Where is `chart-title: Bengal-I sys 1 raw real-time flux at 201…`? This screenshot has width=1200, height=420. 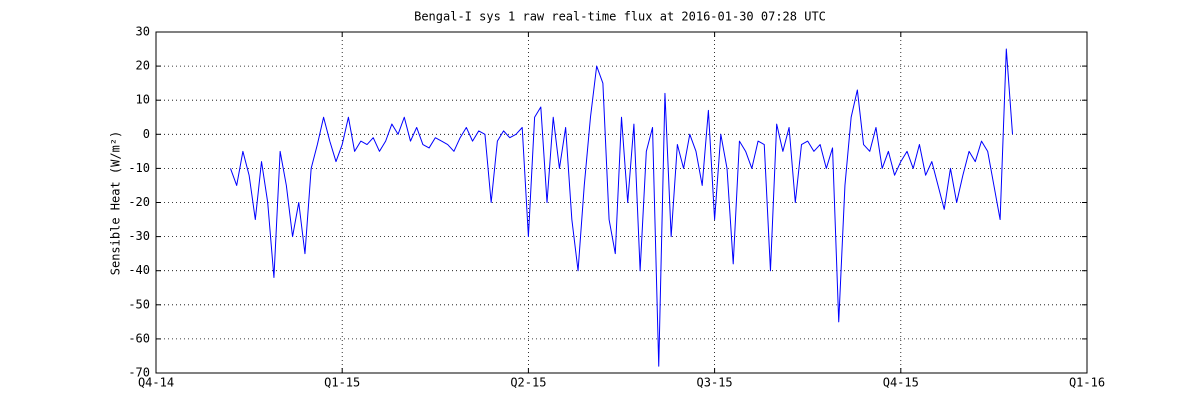
chart-title: Bengal-I sys 1 raw real-time flux at 201… is located at coordinates (620, 17).